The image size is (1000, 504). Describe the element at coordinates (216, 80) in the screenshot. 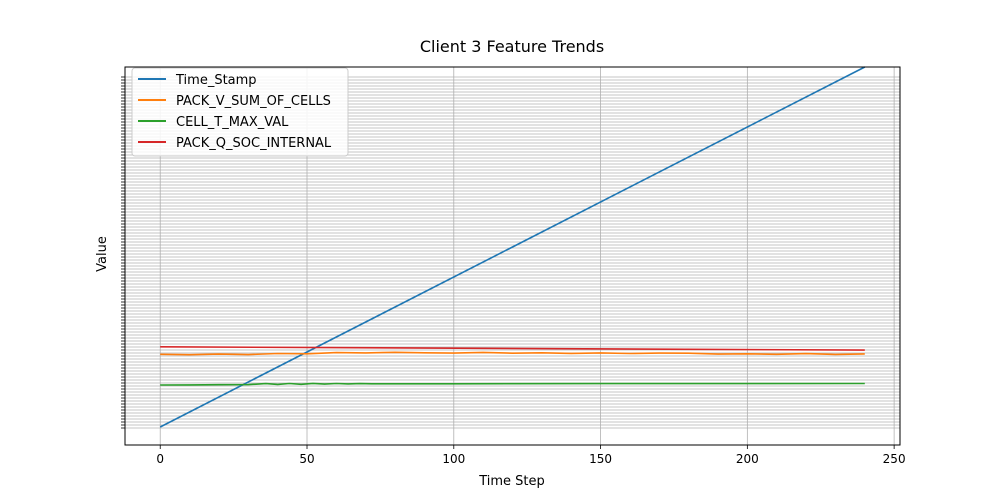

I see `legend-entry-label: Time_Stamp` at that location.